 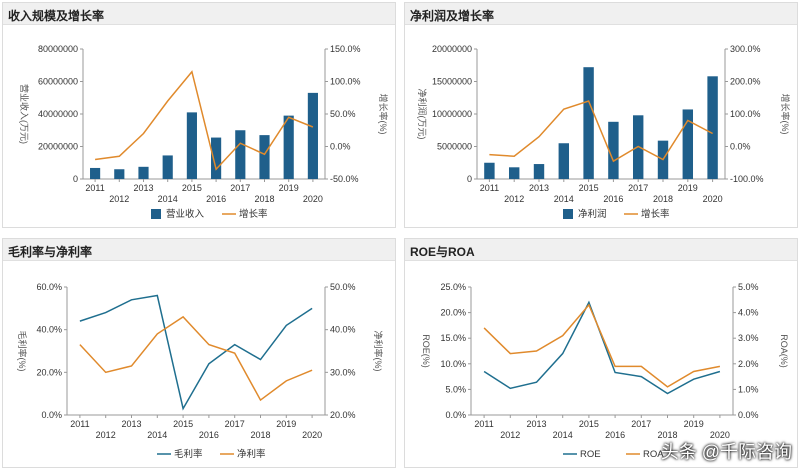 What do you see at coordinates (422, 114) in the screenshot?
I see `left-axis-title: 净利润(万元)` at bounding box center [422, 114].